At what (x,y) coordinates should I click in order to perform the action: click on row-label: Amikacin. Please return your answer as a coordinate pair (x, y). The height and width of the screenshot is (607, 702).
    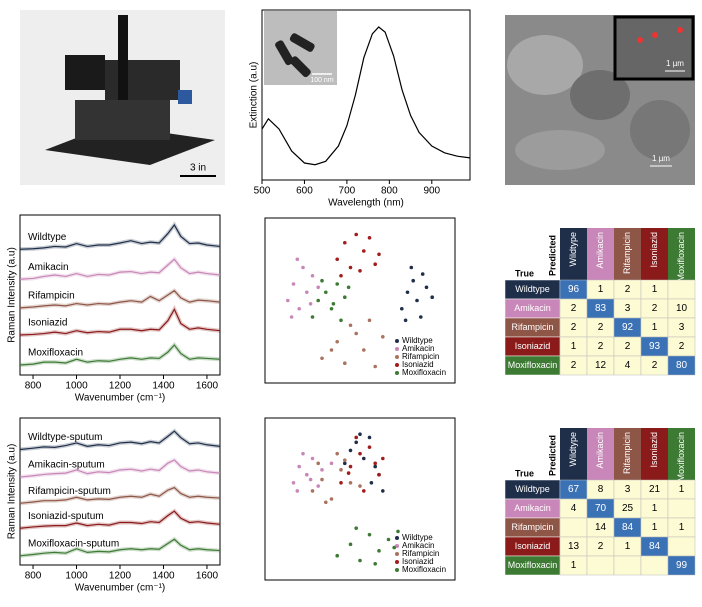
    Looking at the image, I should click on (532, 308).